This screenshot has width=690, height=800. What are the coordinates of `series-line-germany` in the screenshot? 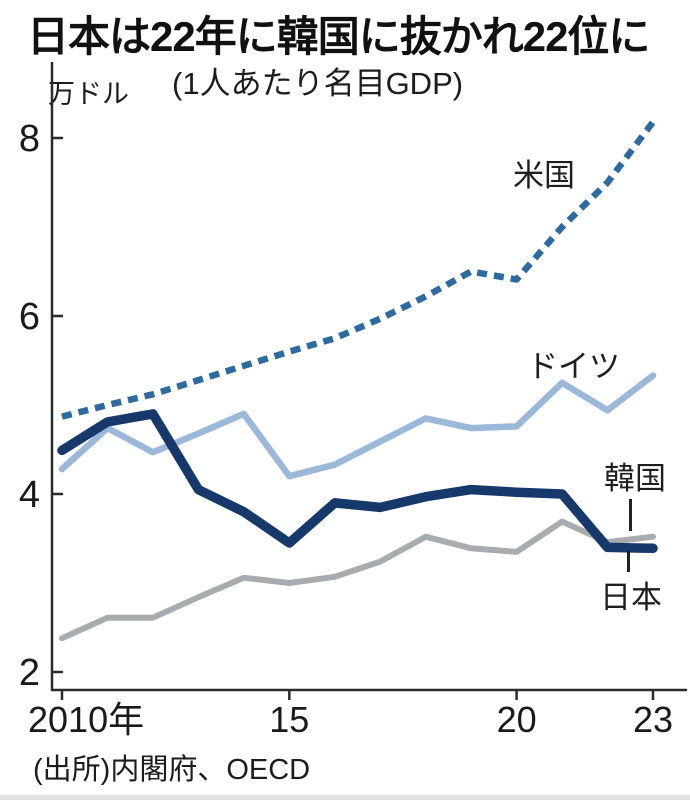 It's located at (357, 426).